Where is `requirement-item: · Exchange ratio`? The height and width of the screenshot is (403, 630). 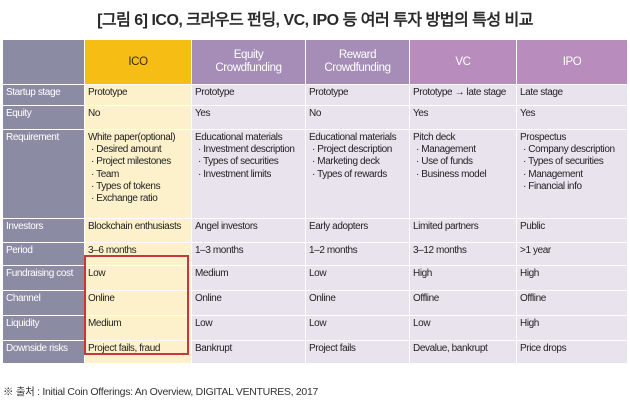 requirement-item: · Exchange ratio is located at coordinates (124, 199).